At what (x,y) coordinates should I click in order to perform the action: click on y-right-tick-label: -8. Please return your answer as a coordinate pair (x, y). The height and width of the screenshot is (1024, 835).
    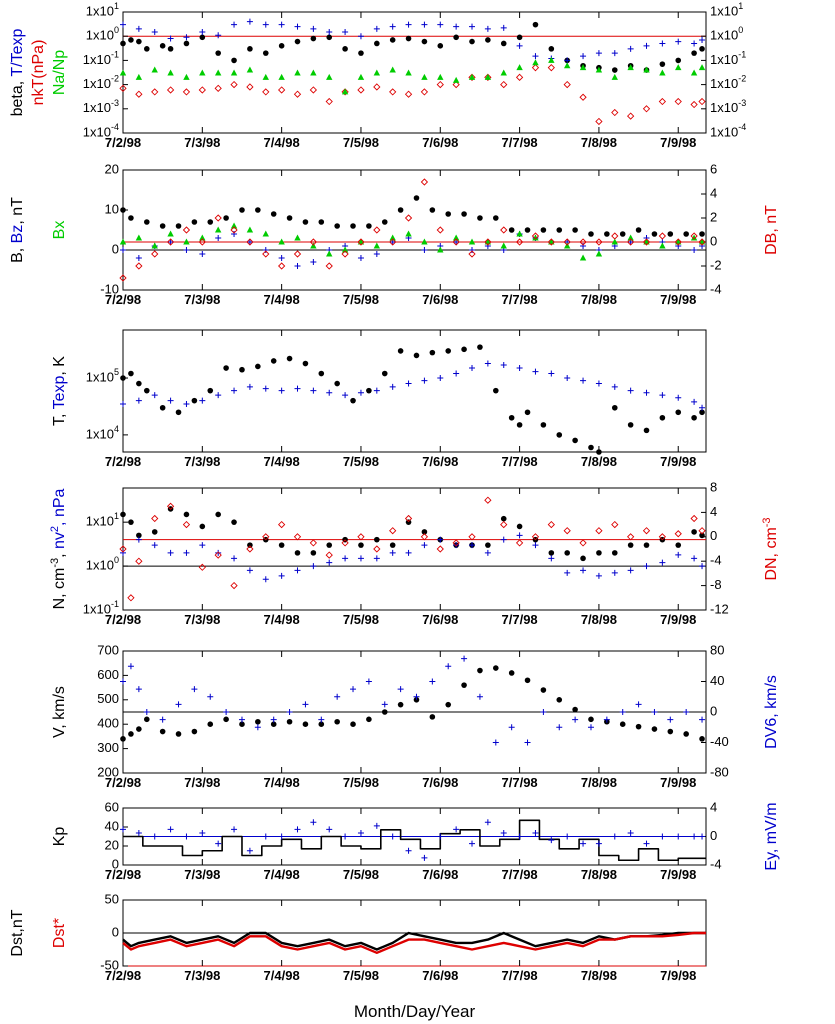
    Looking at the image, I should click on (716, 584).